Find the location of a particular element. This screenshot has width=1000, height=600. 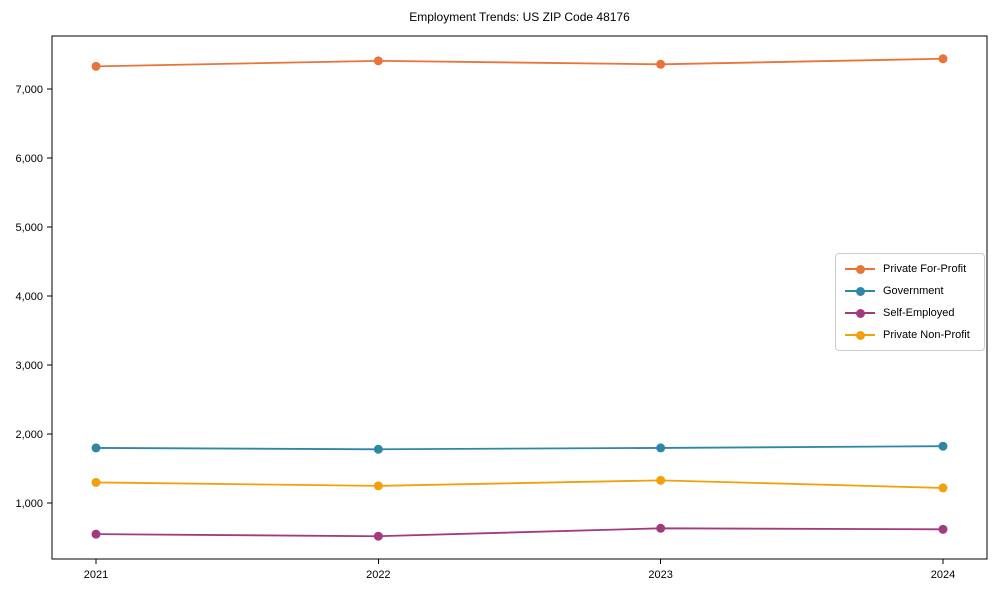

x-tick-label: 2021 is located at coordinates (96, 575).